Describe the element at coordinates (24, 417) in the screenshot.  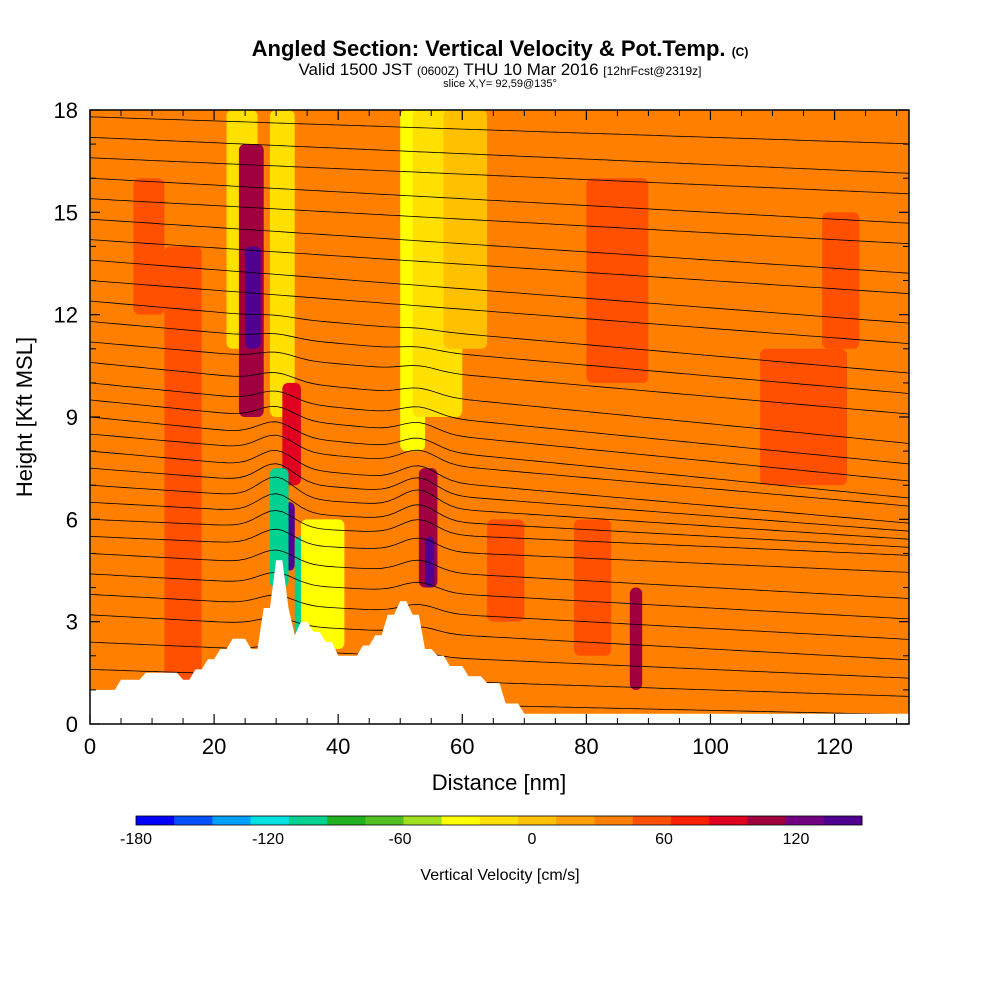
I see `y-axis-label: Height [Kft MSL]` at that location.